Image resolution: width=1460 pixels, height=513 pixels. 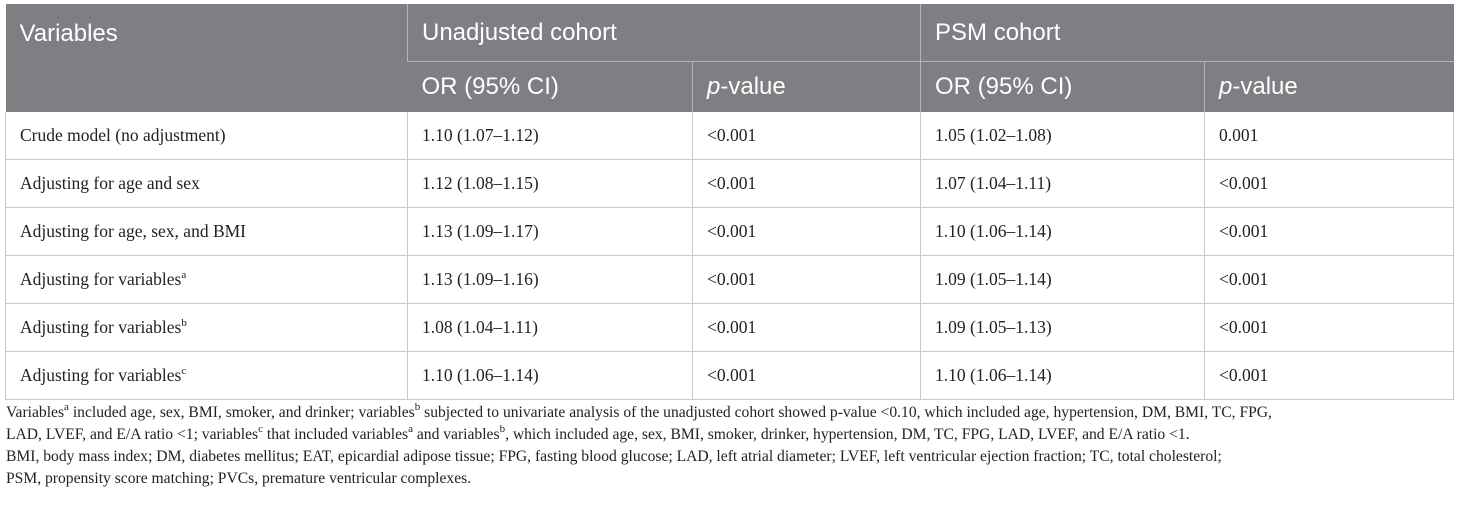 I want to click on footnote-sup: c, so click(x=260, y=429).